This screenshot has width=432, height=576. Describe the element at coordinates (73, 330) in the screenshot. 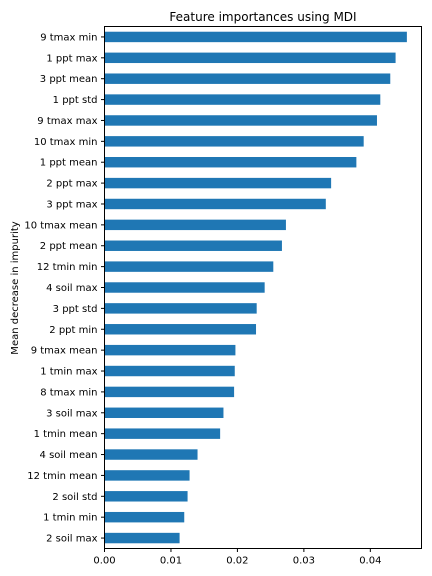

I see `category-label: 2 ppt min` at that location.